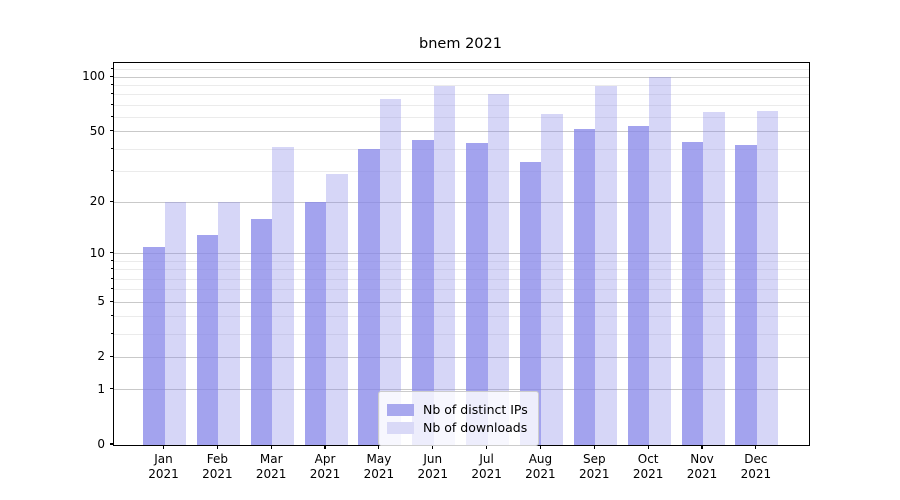  What do you see at coordinates (101, 388) in the screenshot?
I see `y-tick-label: 1` at bounding box center [101, 388].